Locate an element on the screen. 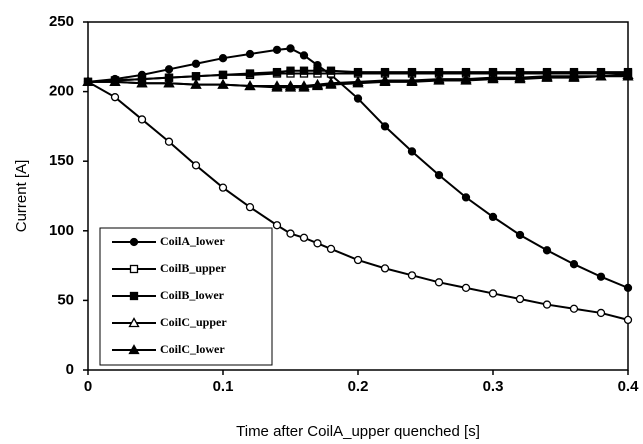  x-tick-label: 0.4 is located at coordinates (629, 386).